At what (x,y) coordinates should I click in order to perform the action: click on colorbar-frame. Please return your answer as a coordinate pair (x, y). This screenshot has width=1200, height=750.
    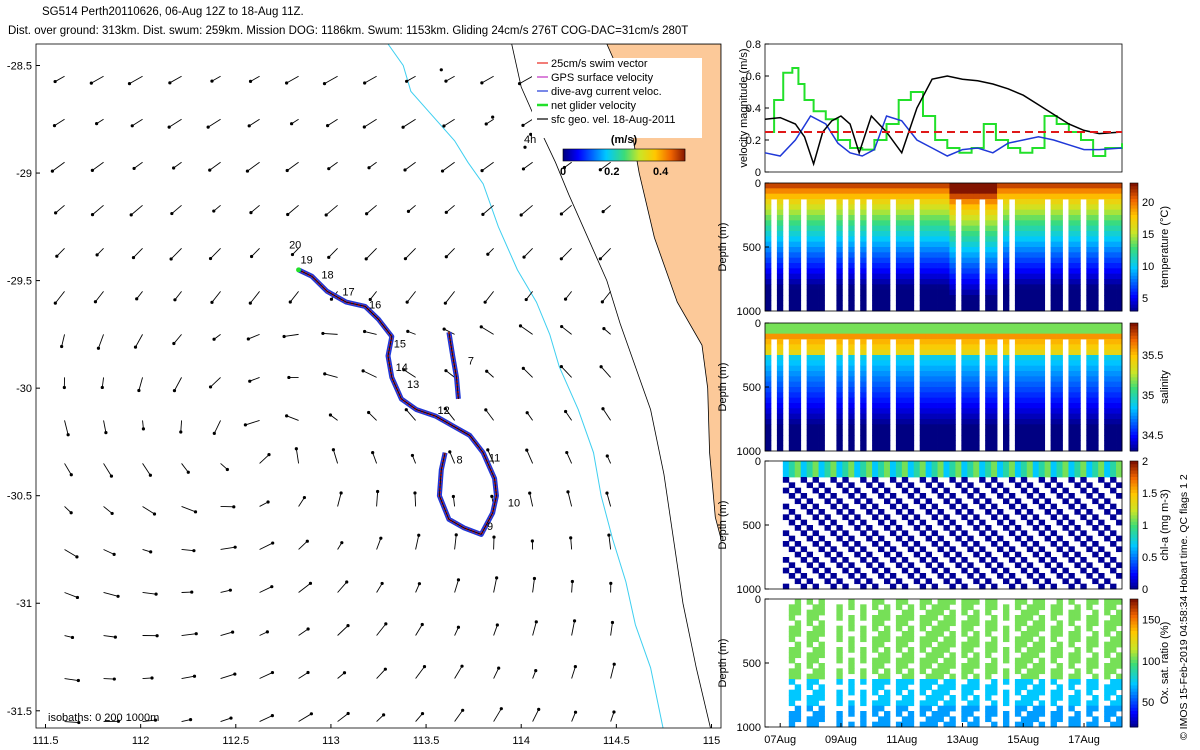
    Looking at the image, I should click on (1134, 663).